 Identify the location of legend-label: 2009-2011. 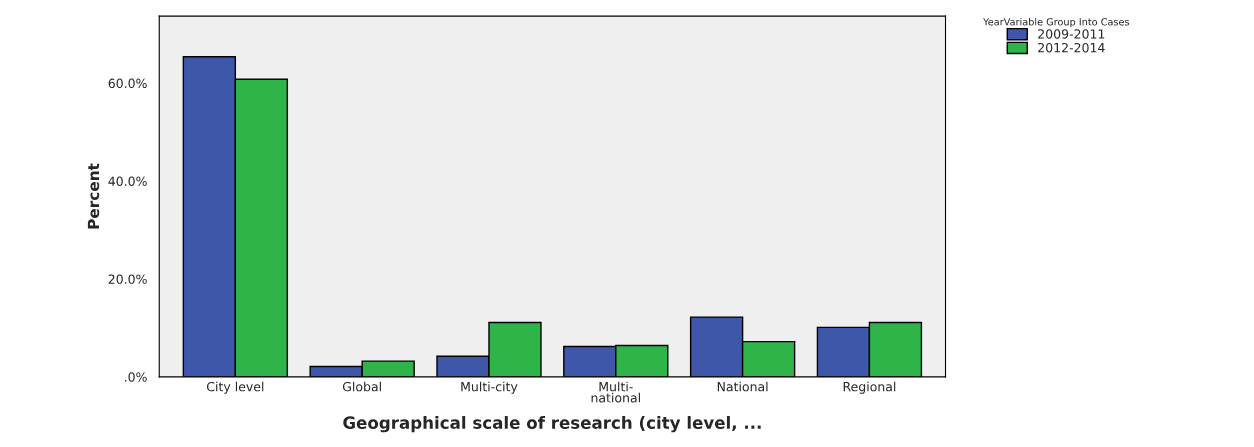
(1071, 34).